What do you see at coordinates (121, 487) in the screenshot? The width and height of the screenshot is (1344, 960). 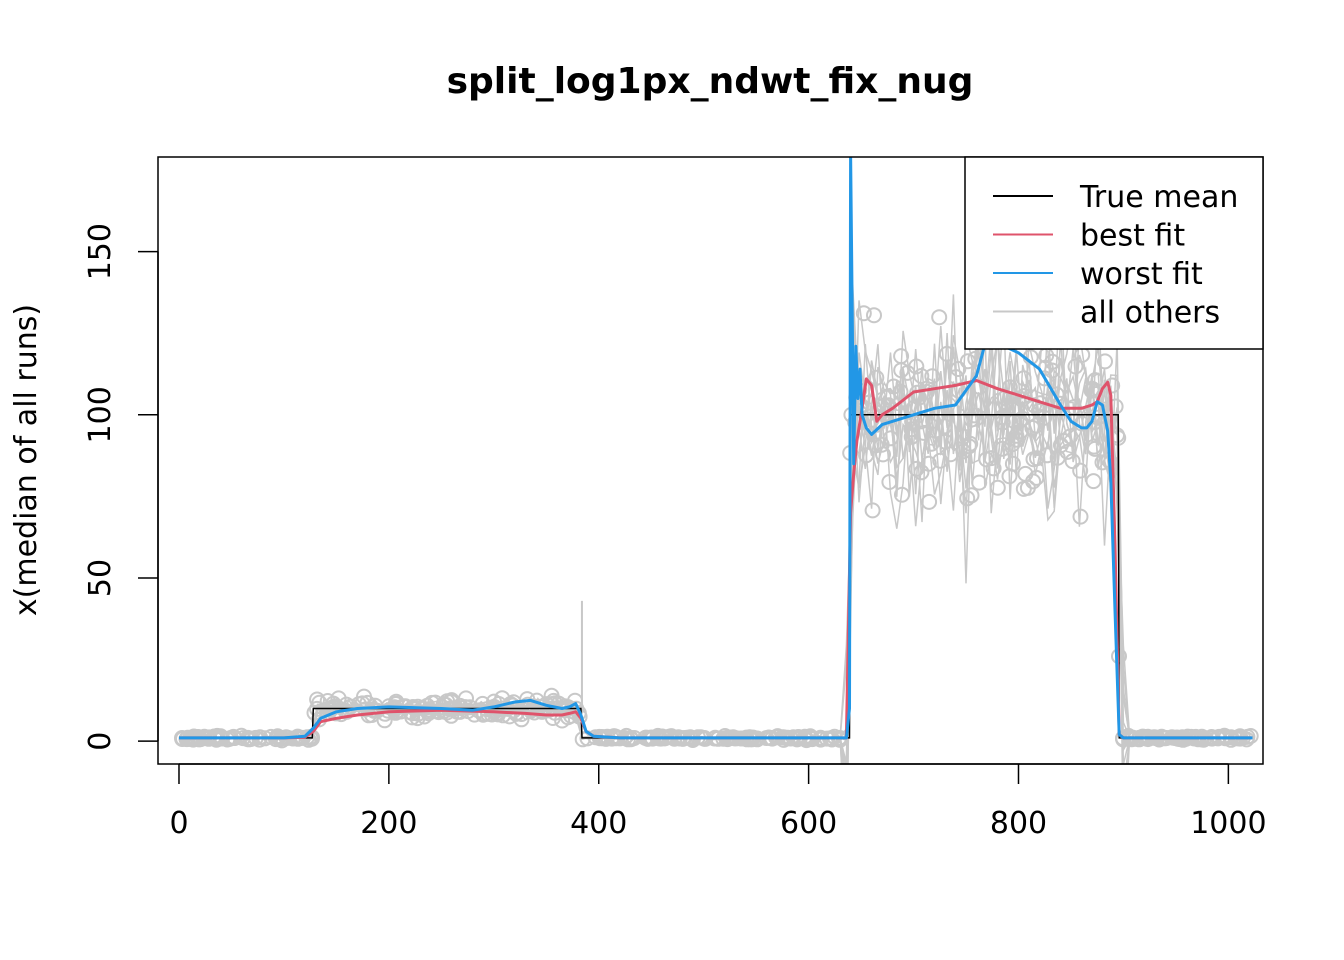 I see `y-axis: 0 50 100 150` at bounding box center [121, 487].